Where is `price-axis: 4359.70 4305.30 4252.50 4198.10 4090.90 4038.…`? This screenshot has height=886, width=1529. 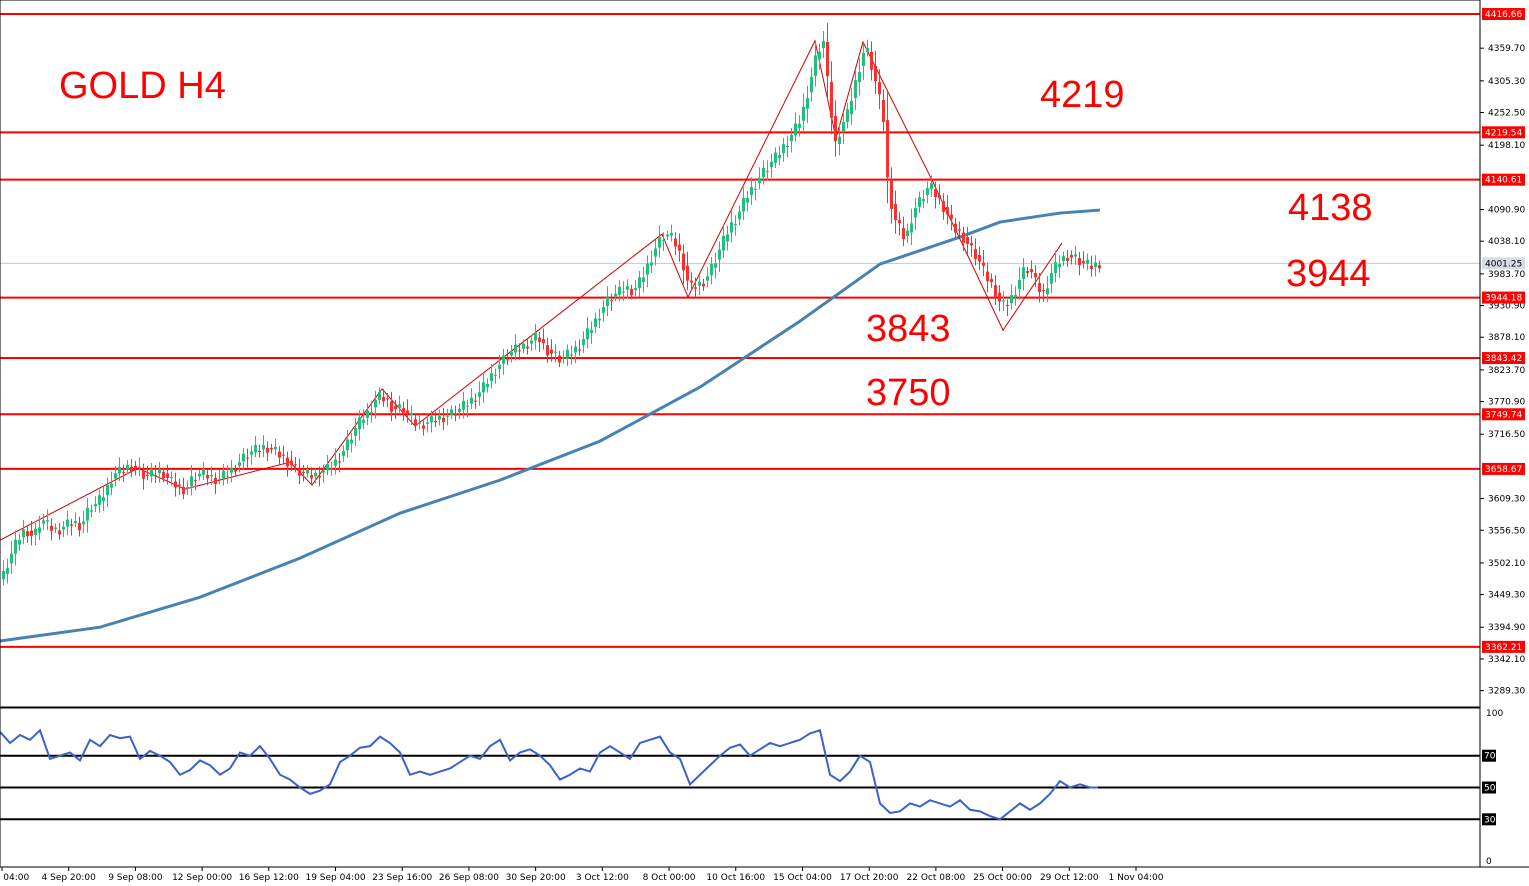
price-axis: 4359.70 4305.30 4252.50 4198.10 4090.90 4038.… is located at coordinates (1502, 352).